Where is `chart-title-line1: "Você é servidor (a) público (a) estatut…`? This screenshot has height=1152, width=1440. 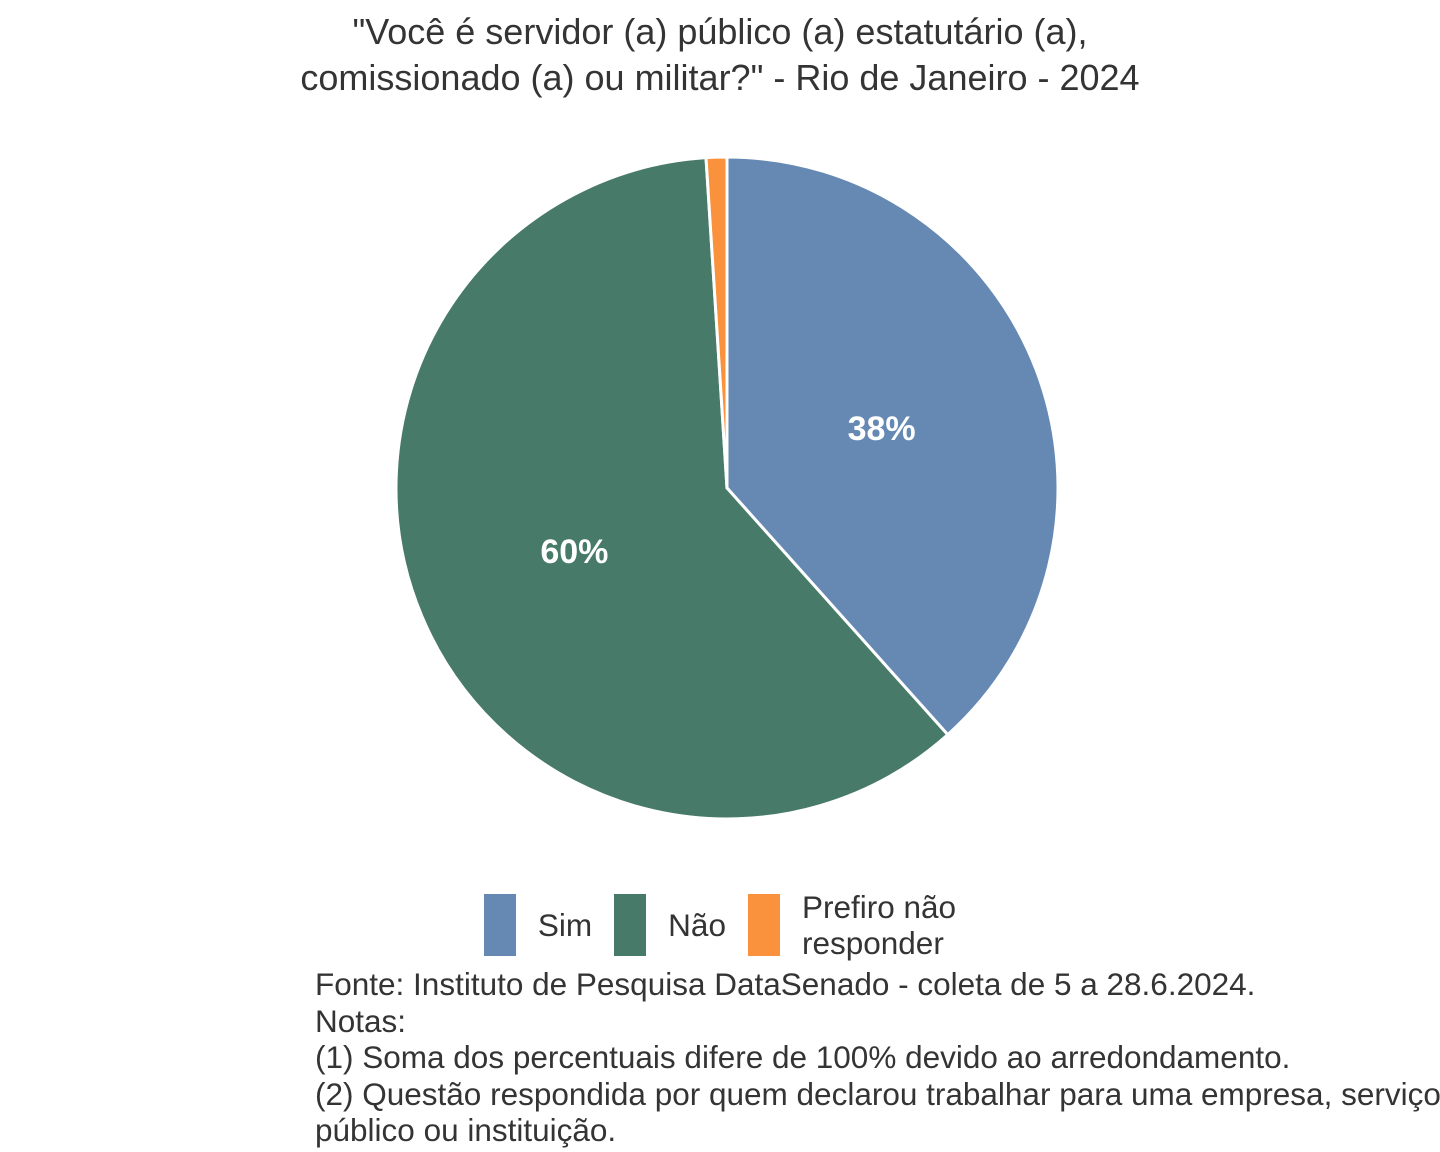 chart-title-line1: "Você é servidor (a) público (a) estatut… is located at coordinates (720, 31).